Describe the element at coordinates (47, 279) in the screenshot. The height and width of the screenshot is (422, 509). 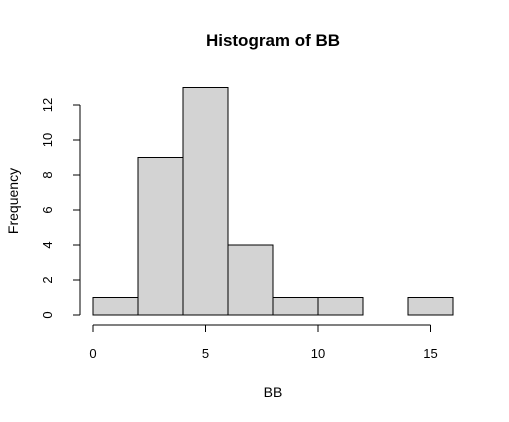
I see `y-tick-label: 2` at that location.